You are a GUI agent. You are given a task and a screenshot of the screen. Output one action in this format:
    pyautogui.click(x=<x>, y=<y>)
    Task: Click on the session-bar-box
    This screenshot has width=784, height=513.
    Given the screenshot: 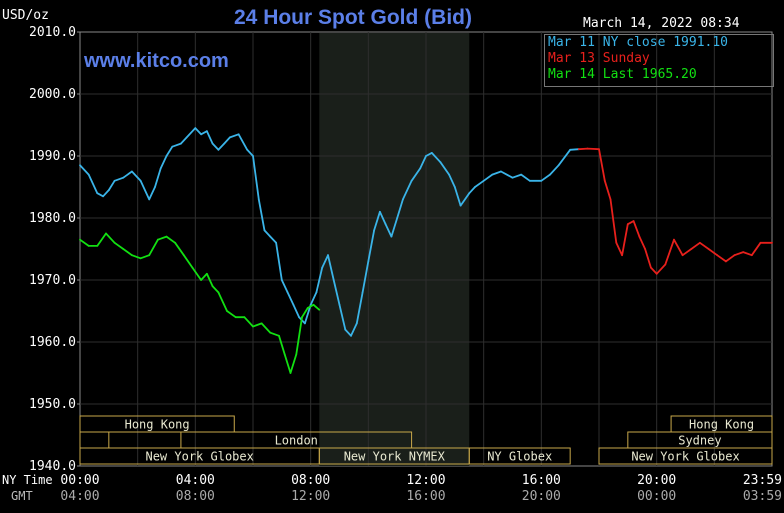 What is the action you would take?
    pyautogui.click(x=157, y=424)
    